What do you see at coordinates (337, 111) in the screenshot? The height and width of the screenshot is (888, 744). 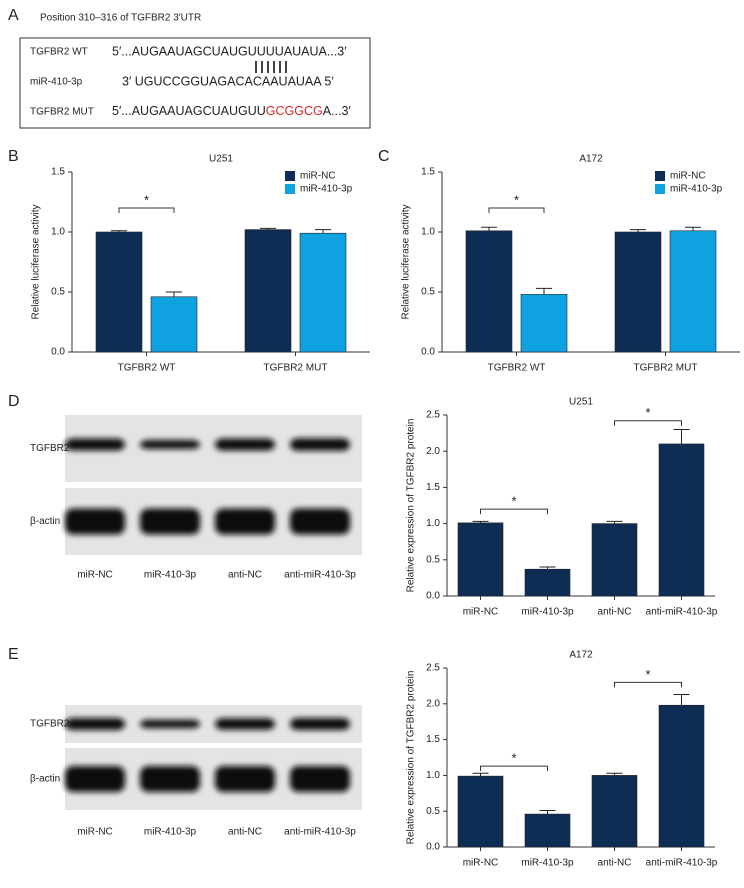 I see `sequence-part: A...3′` at bounding box center [337, 111].